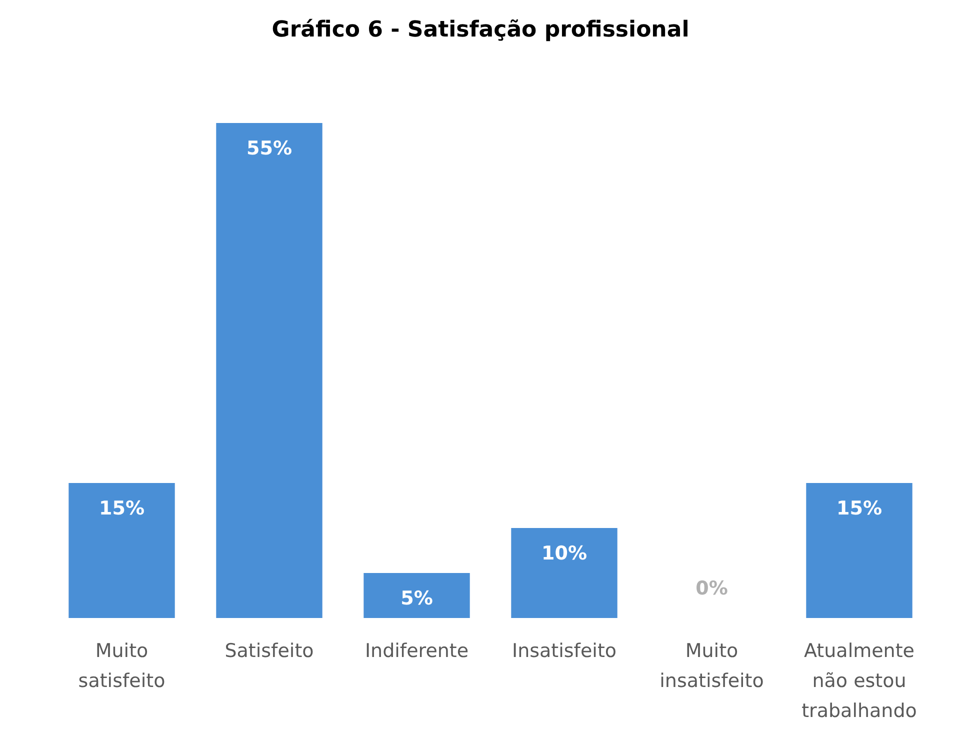  Describe the element at coordinates (712, 666) in the screenshot. I see `x-tick-label: Muito insatisfeito` at that location.